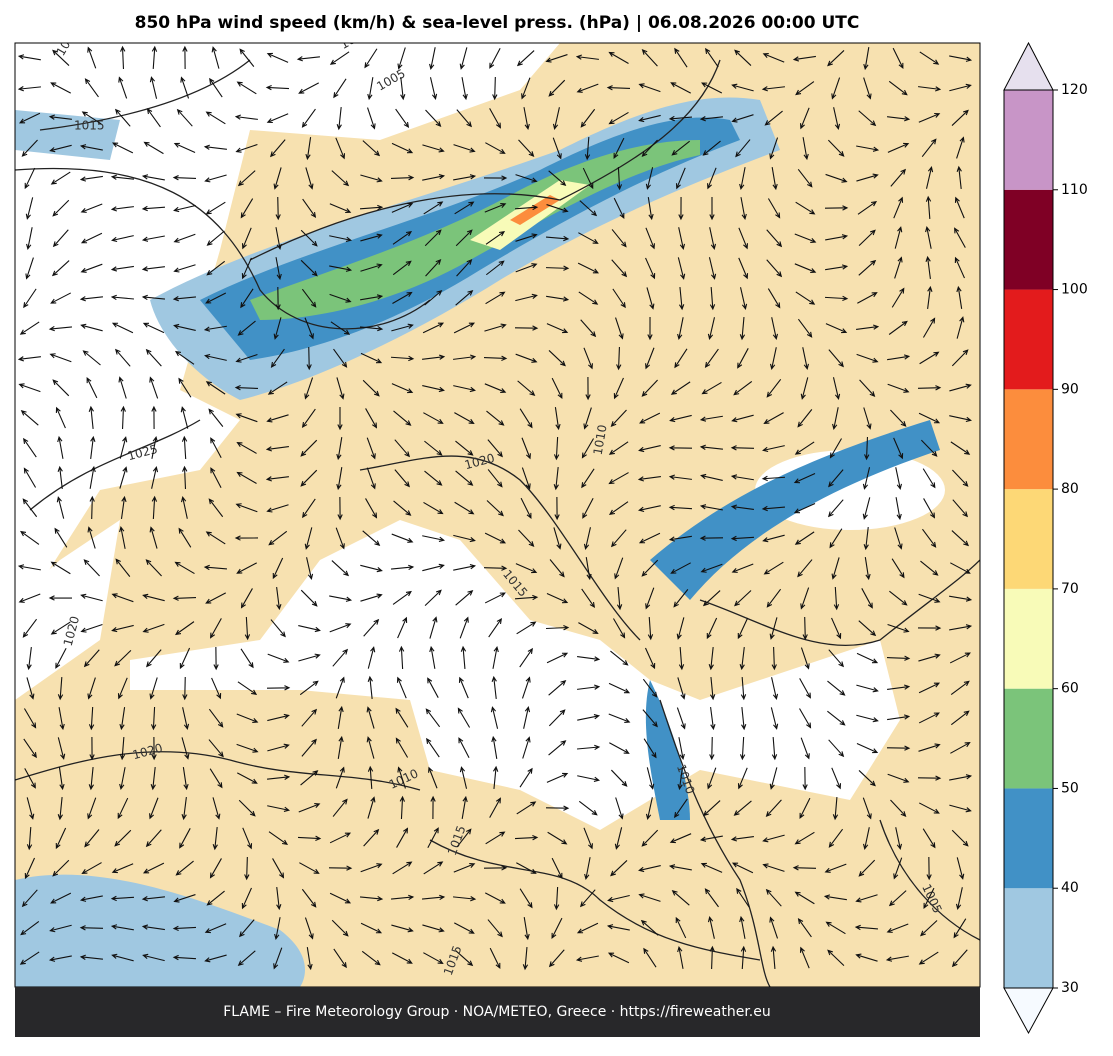  What do you see at coordinates (1074, 190) in the screenshot?
I see `colorbar-tick-label: 110` at bounding box center [1074, 190].